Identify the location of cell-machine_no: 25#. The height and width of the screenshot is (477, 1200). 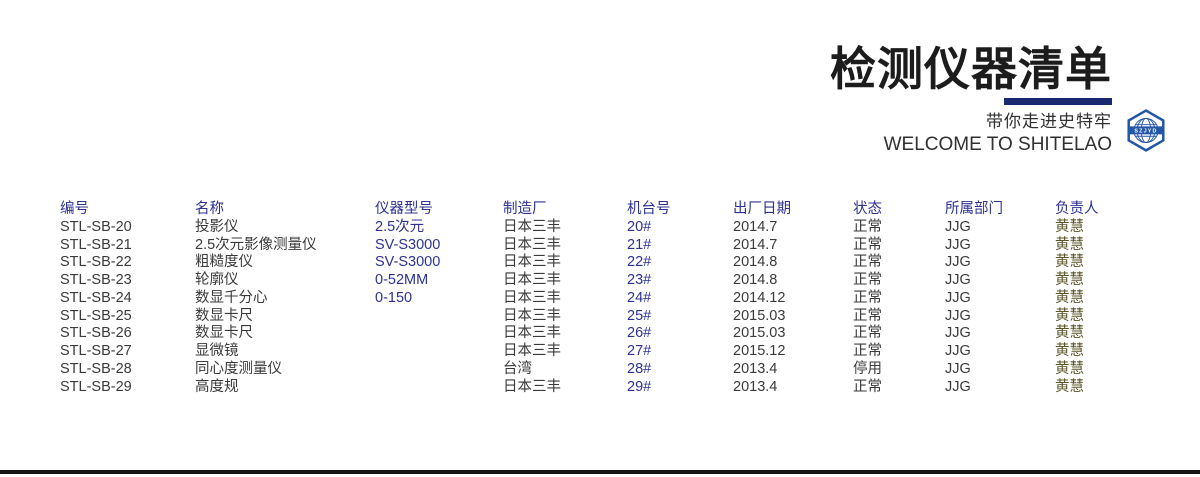
(639, 315).